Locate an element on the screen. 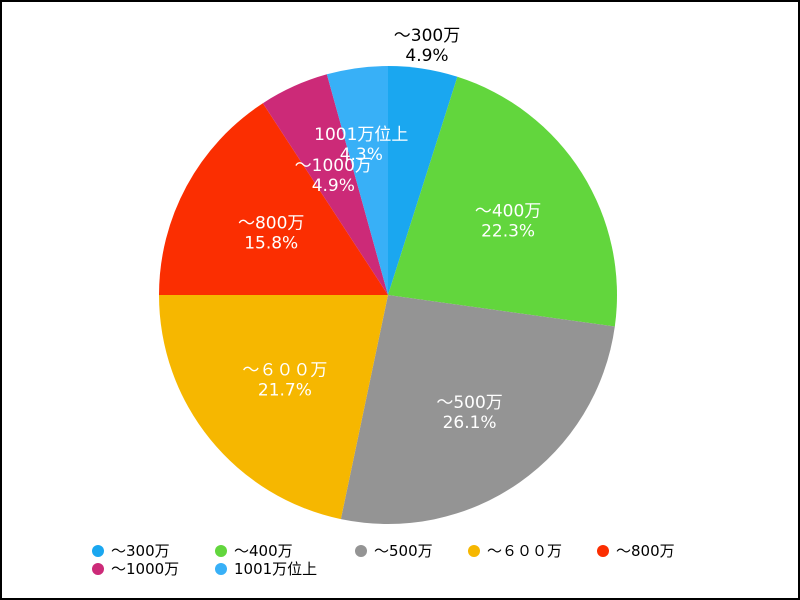 The image size is (800, 600). slice-value-label: 21.7% is located at coordinates (285, 391).